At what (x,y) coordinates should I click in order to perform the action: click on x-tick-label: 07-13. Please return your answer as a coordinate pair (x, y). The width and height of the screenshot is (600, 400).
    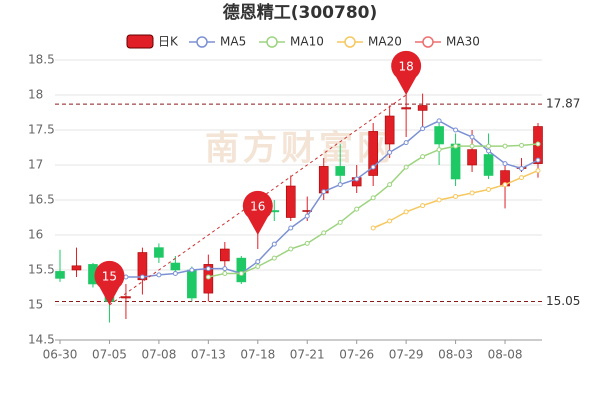
    Looking at the image, I should click on (208, 355).